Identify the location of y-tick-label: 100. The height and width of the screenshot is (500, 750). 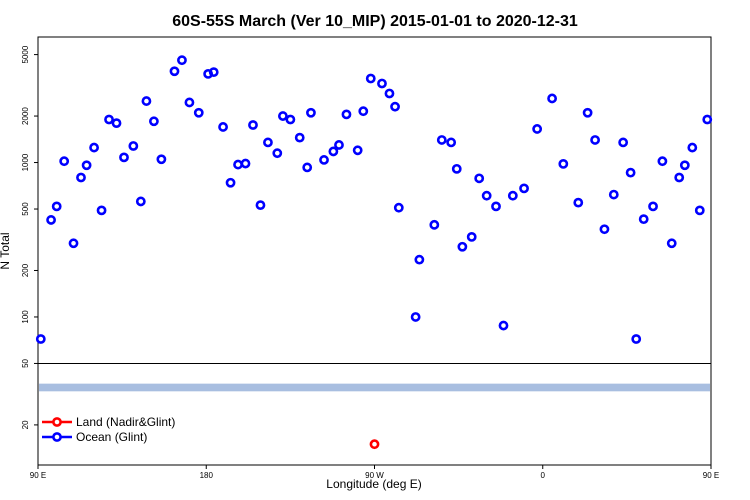
(25, 317).